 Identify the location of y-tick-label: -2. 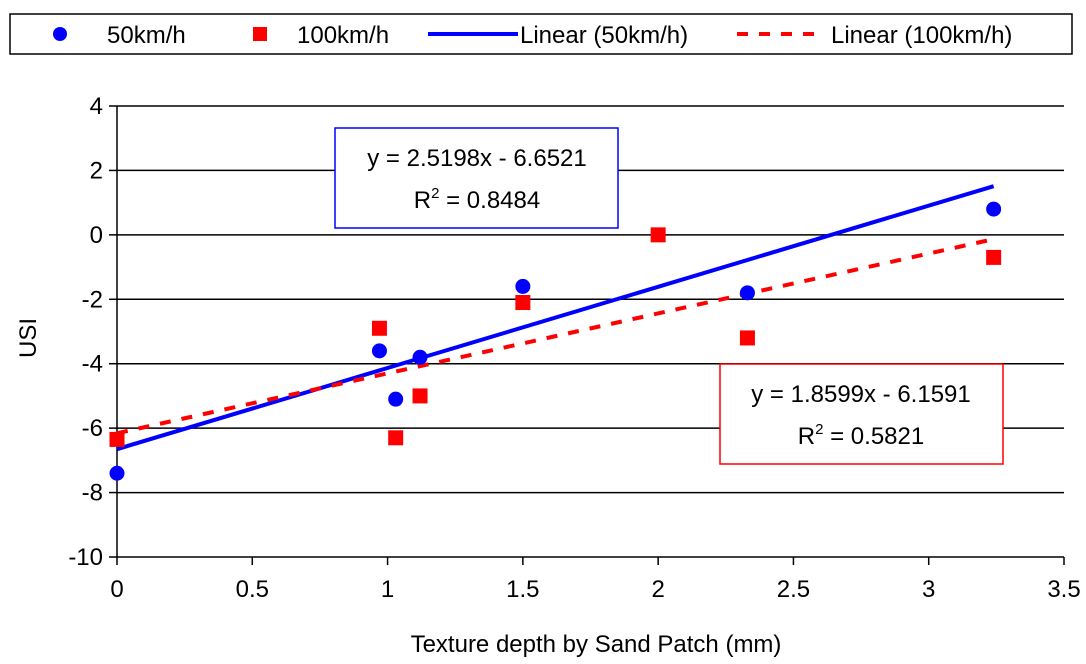
(92, 299).